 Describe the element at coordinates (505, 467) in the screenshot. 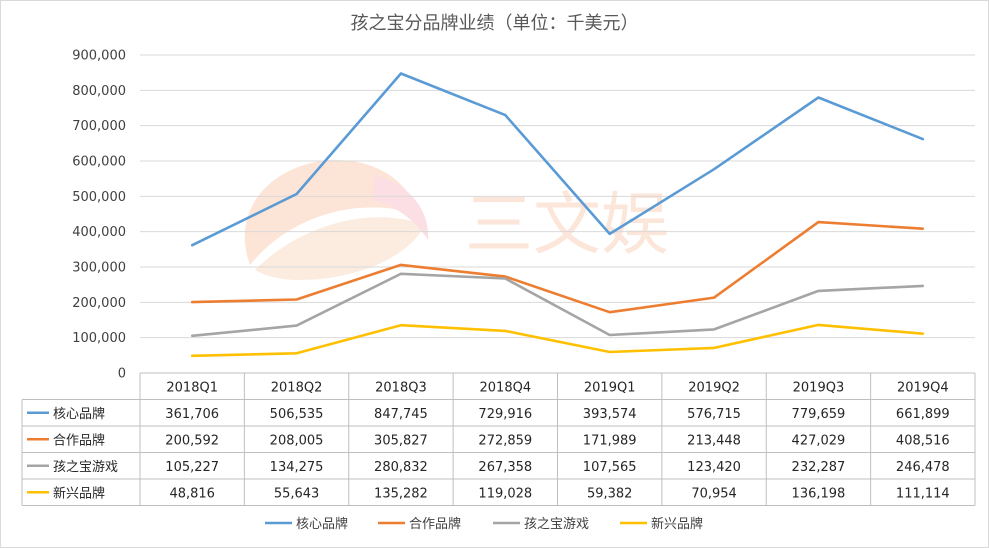

I see `data-label: 267,358` at that location.